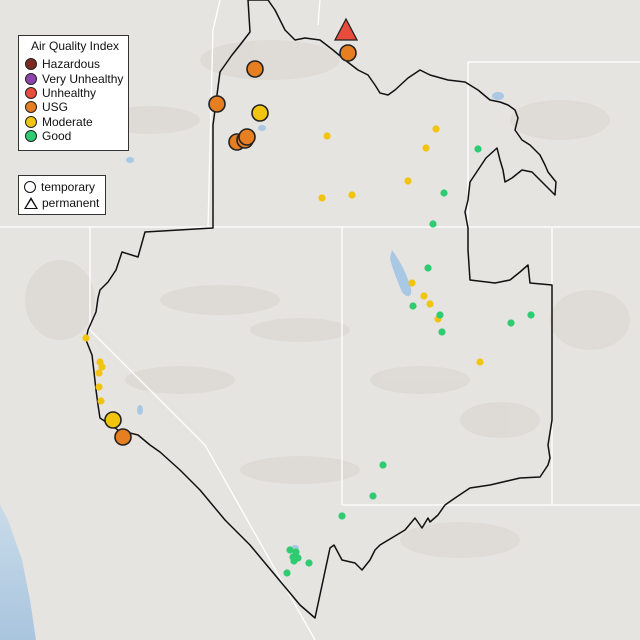 This screenshot has width=640, height=640. I want to click on pacific-ocean, so click(18, 572).